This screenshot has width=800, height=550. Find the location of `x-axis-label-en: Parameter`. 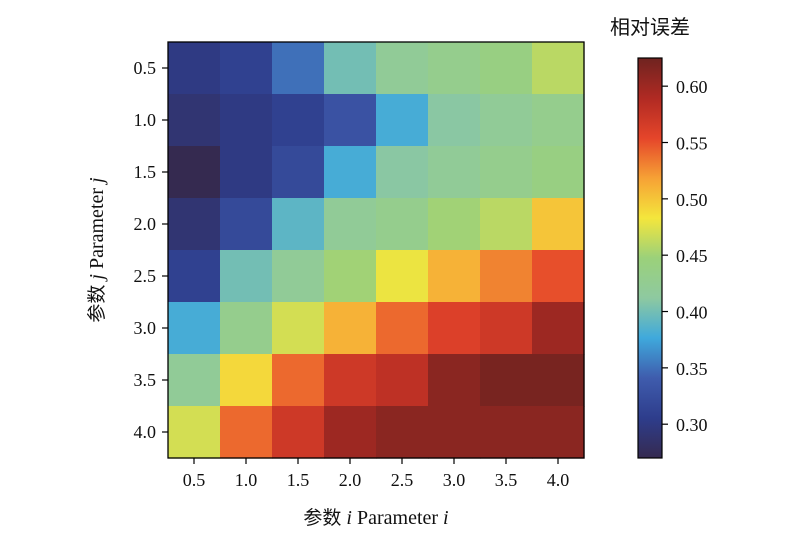

x-axis-label-en: Parameter is located at coordinates (397, 518).